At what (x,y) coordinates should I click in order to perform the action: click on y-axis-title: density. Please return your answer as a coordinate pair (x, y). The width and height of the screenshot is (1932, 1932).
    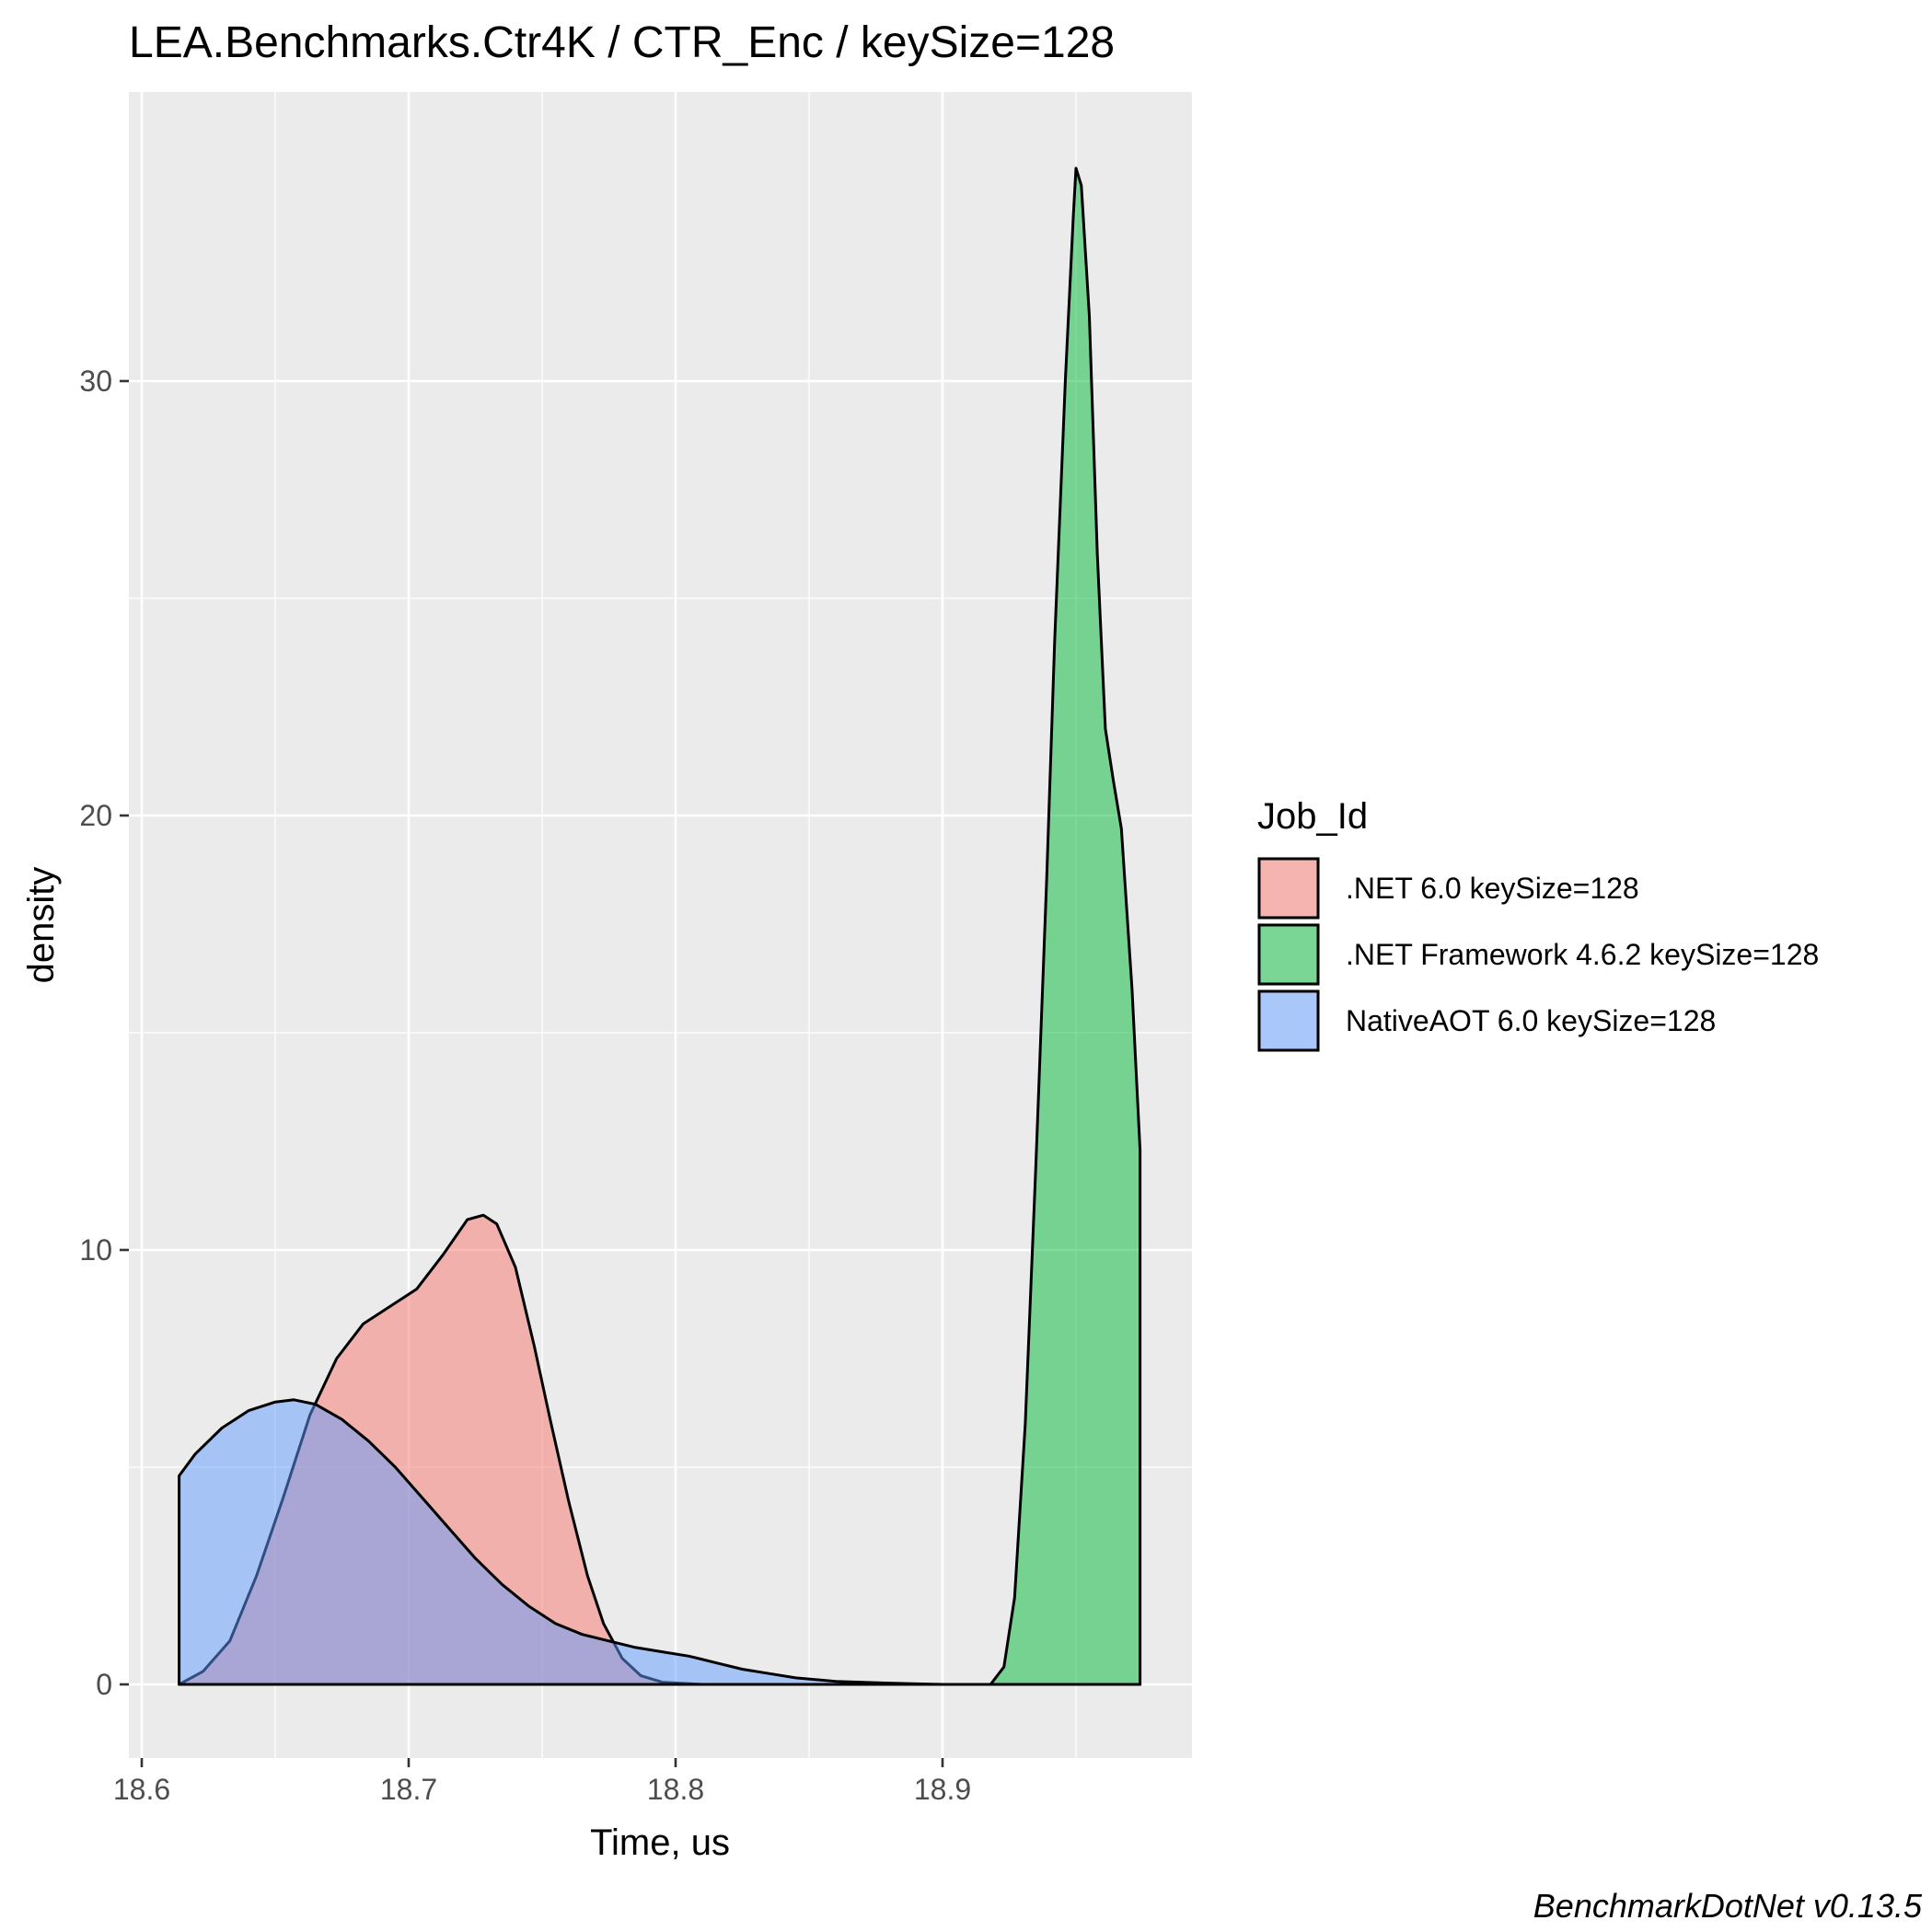
    Looking at the image, I should click on (42, 926).